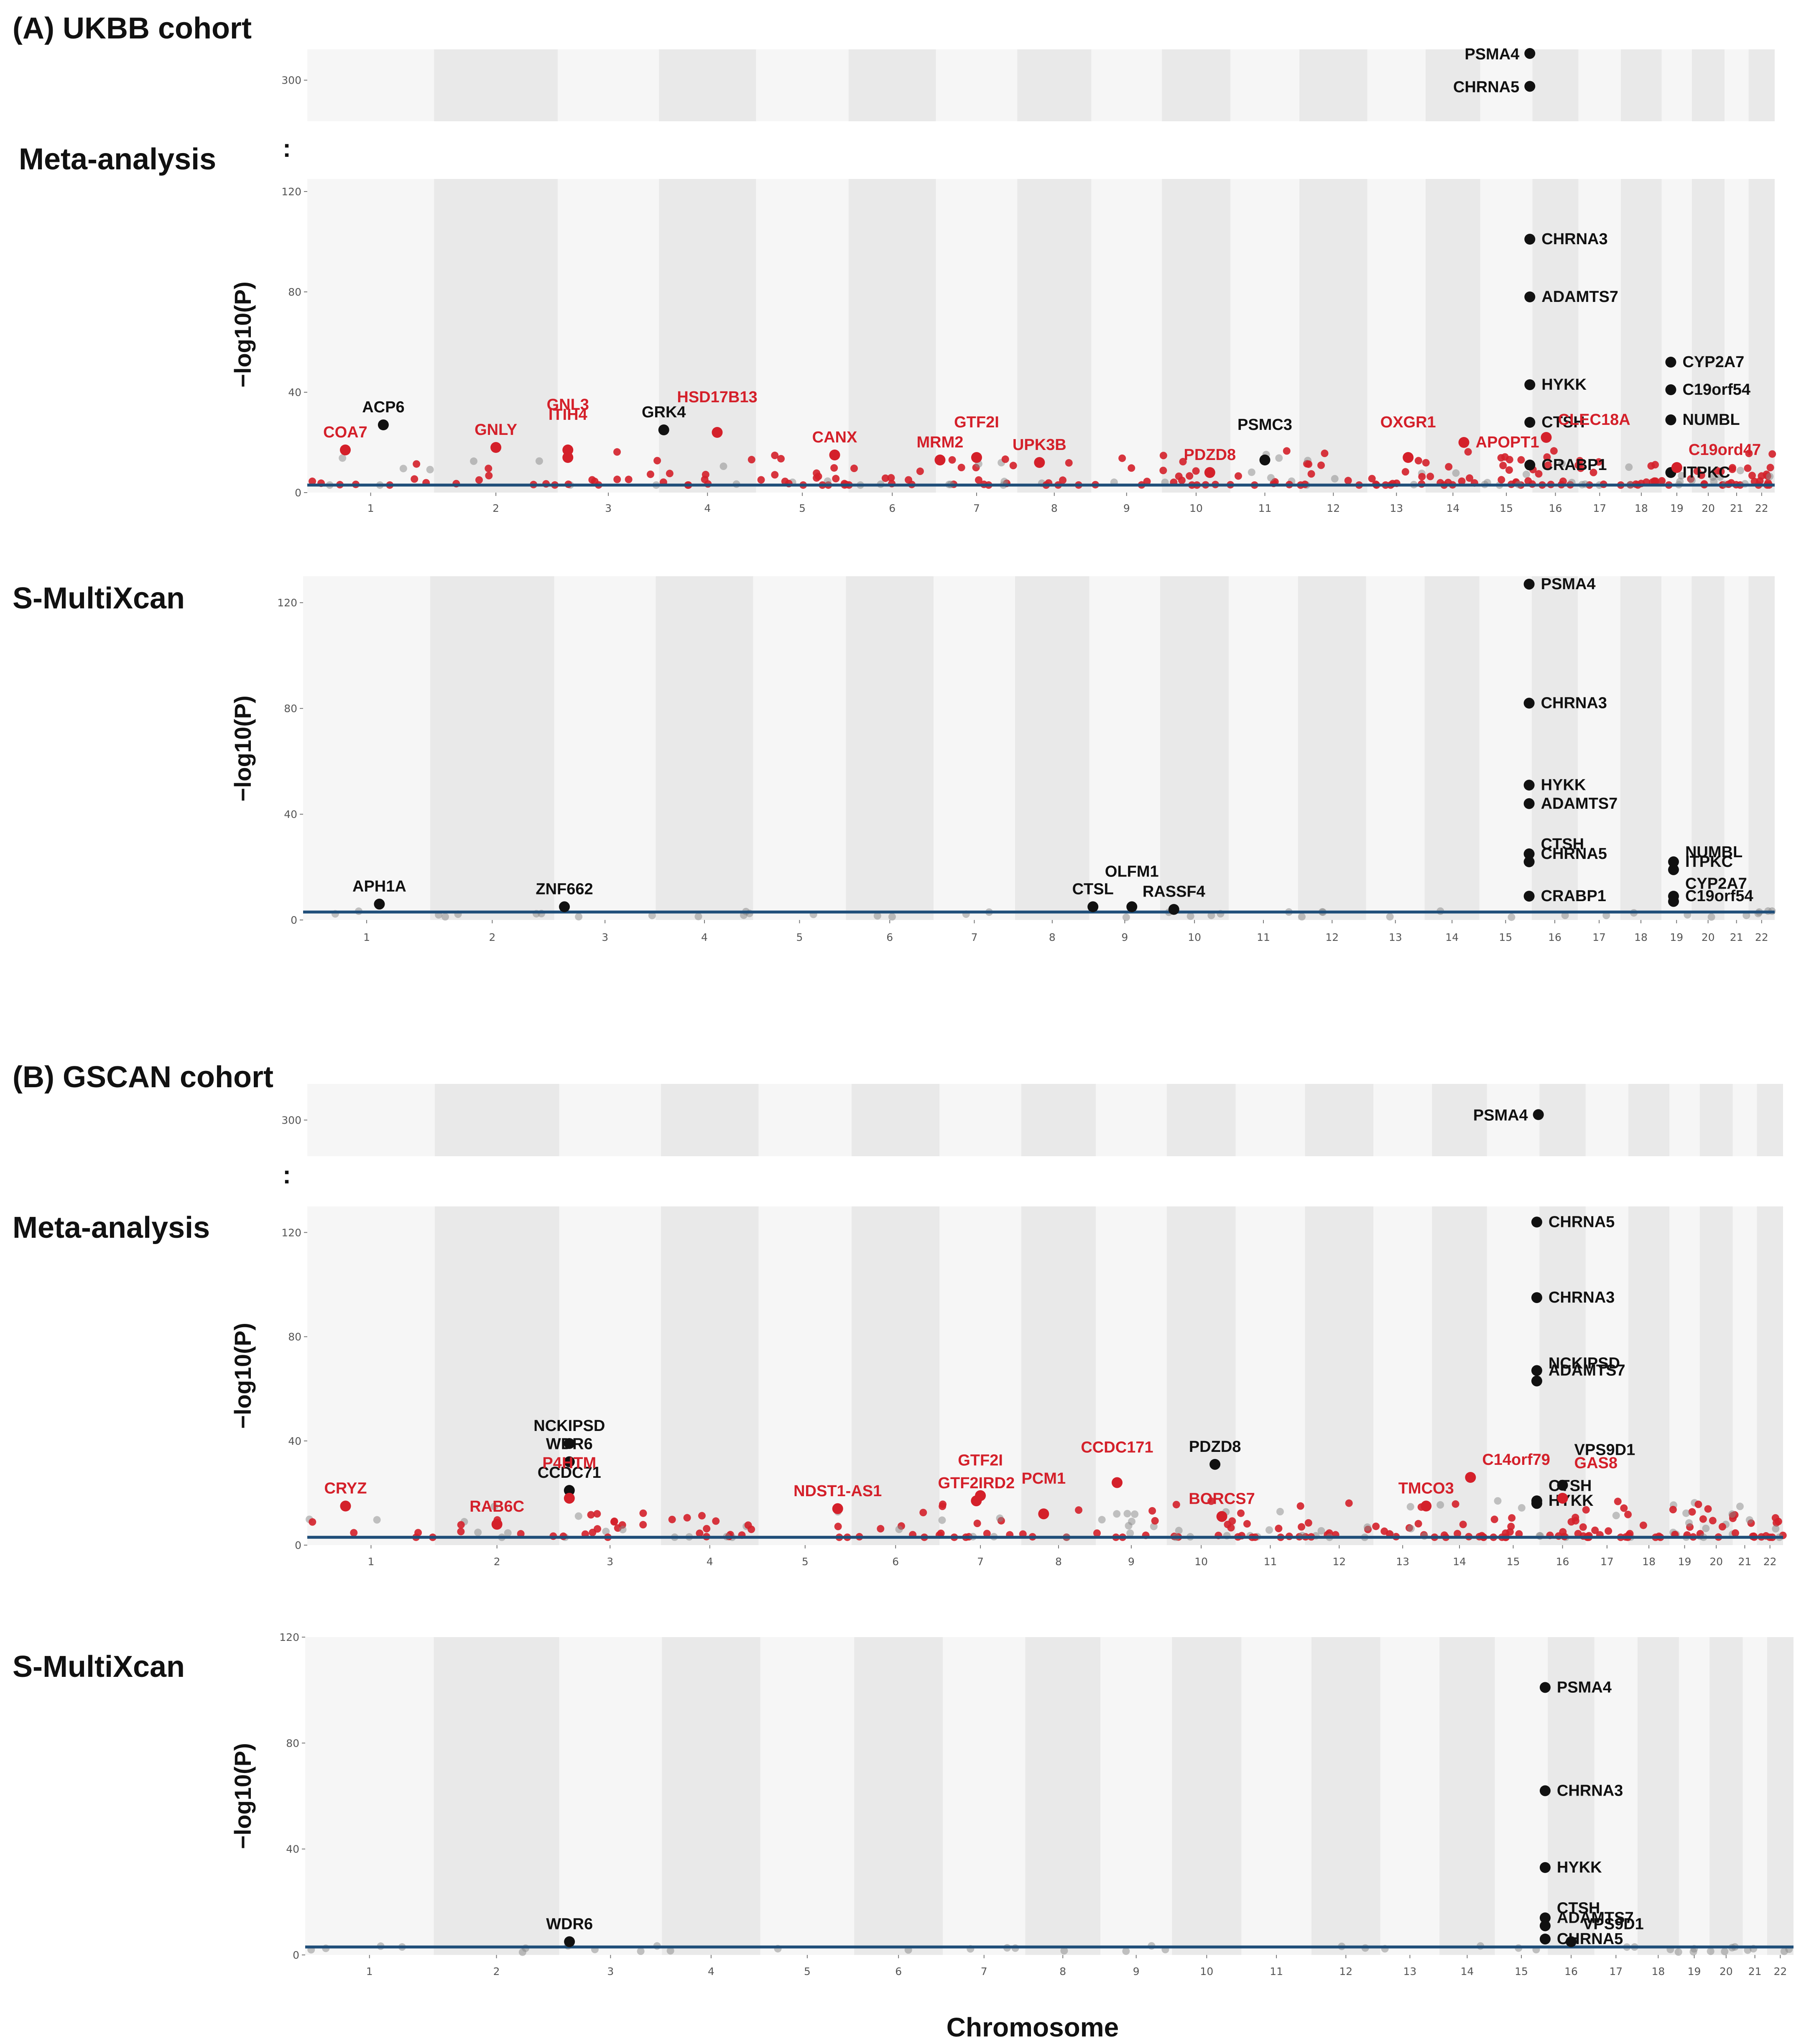  What do you see at coordinates (569, 1426) in the screenshot?
I see `gene-label-nckipsd: NCKIPSD` at bounding box center [569, 1426].